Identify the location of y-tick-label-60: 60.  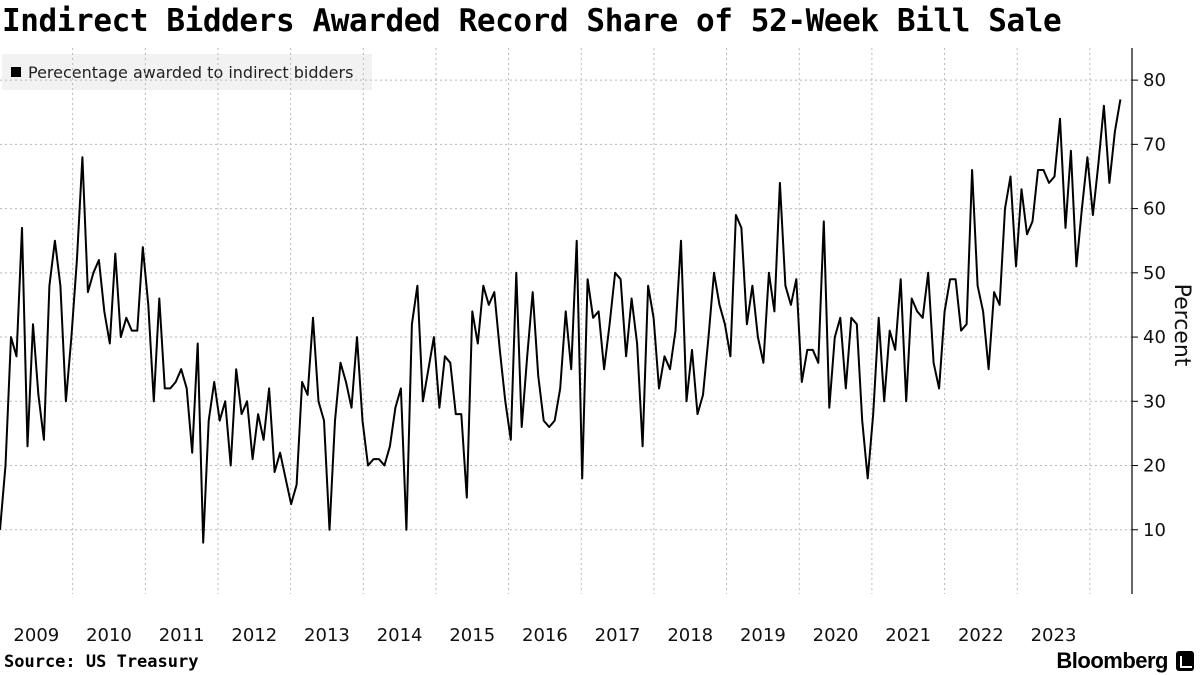
(1154, 209).